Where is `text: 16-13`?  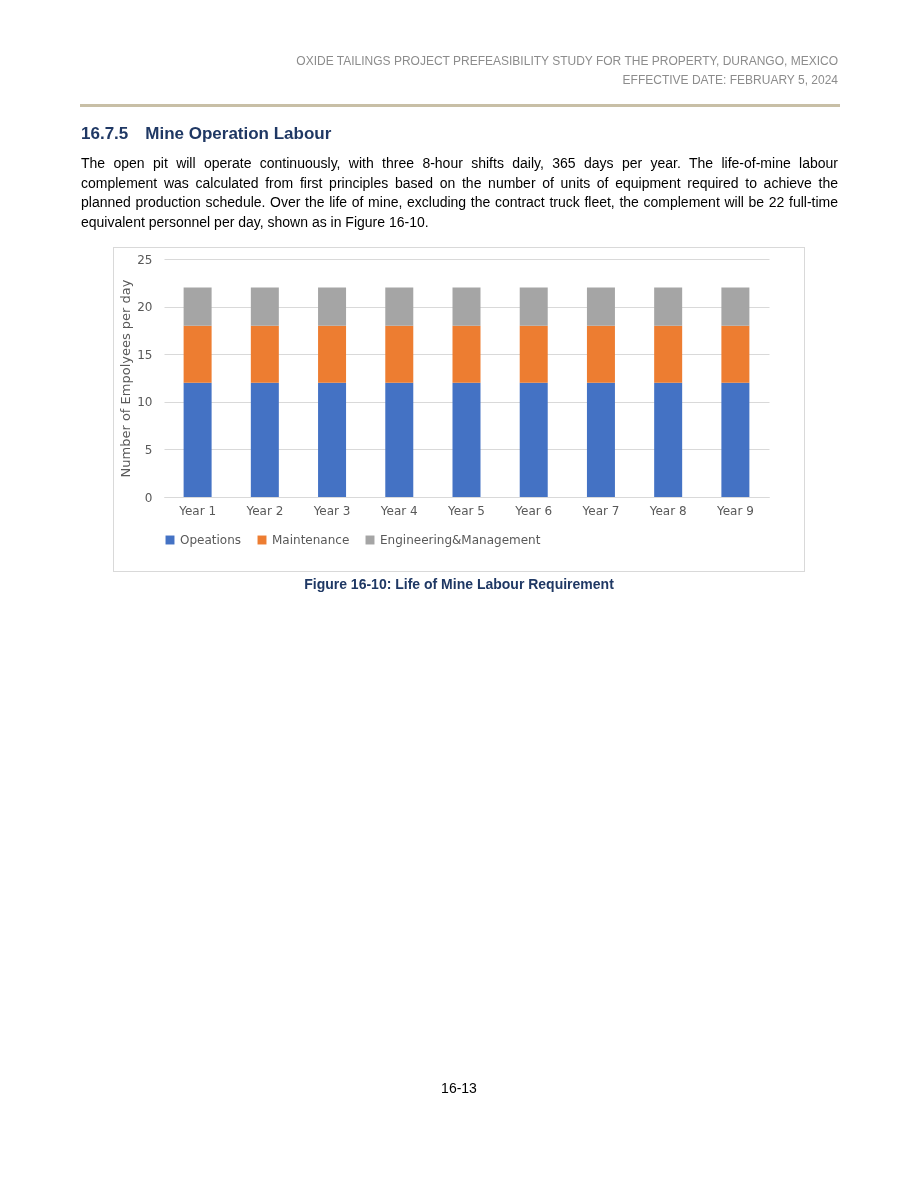
text: 16-13 is located at coordinates (459, 1088).